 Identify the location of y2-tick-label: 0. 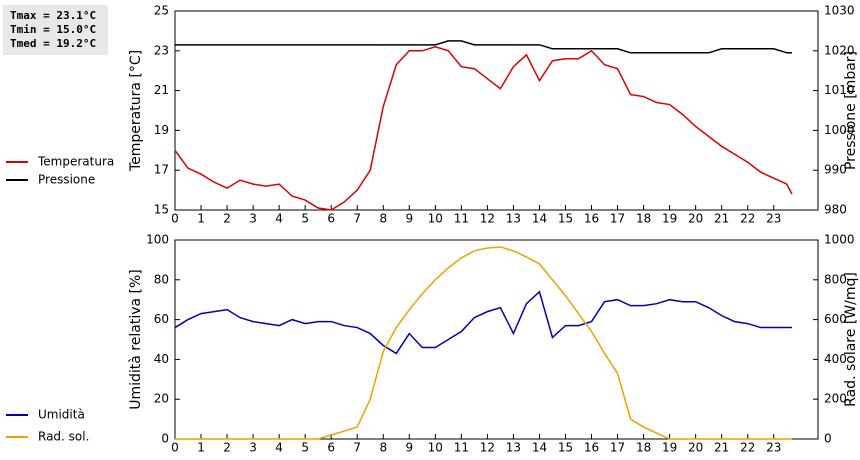
(828, 439).